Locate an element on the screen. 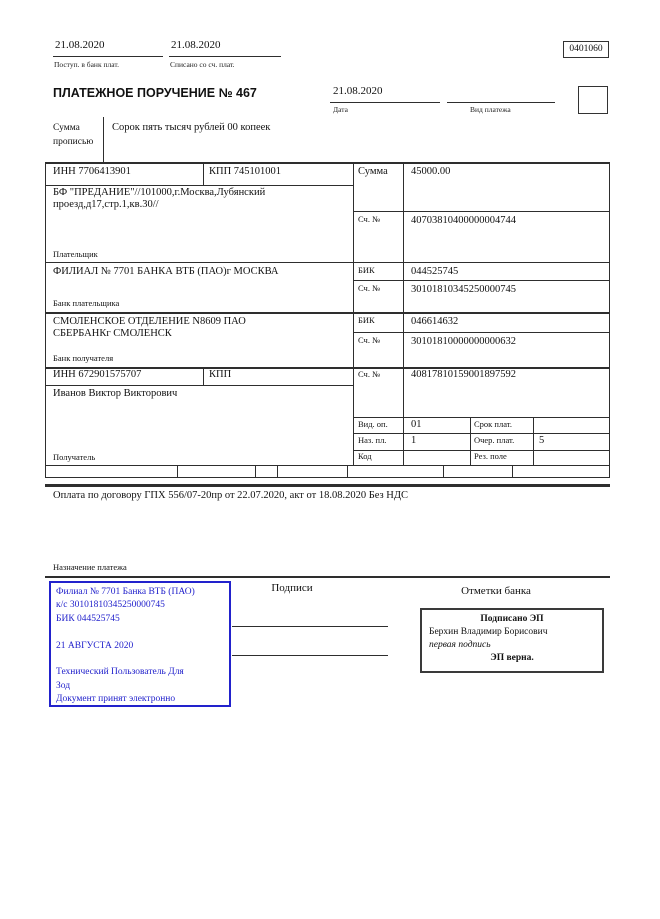 This screenshot has height=919, width=660. payer-kpp: КПП 745101001 is located at coordinates (245, 171).